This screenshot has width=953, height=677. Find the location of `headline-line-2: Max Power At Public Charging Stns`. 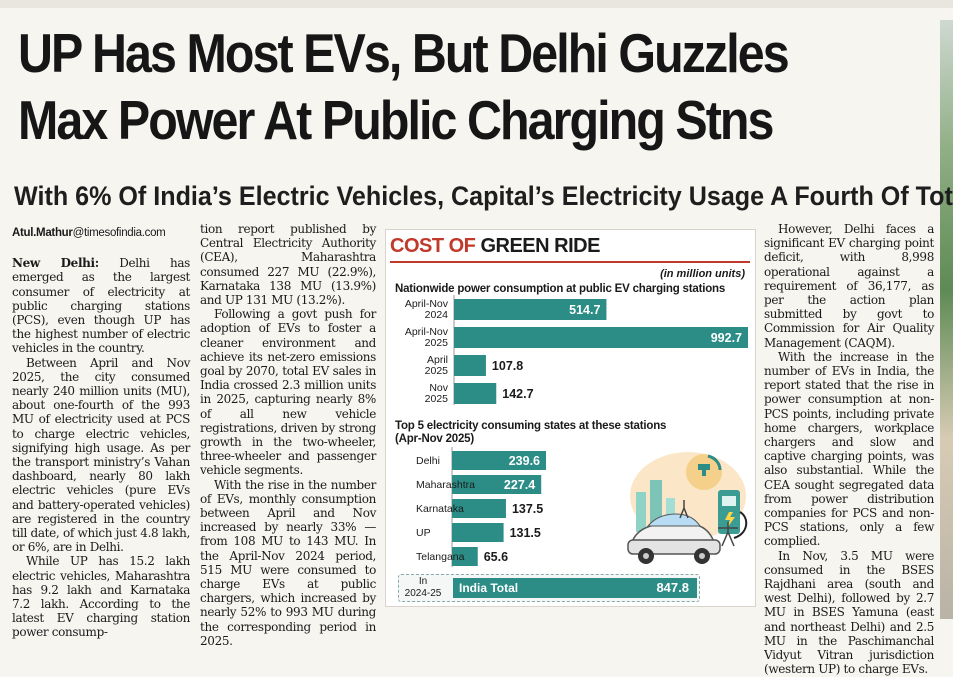

headline-line-2: Max Power At Public Charging Stns is located at coordinates (396, 120).